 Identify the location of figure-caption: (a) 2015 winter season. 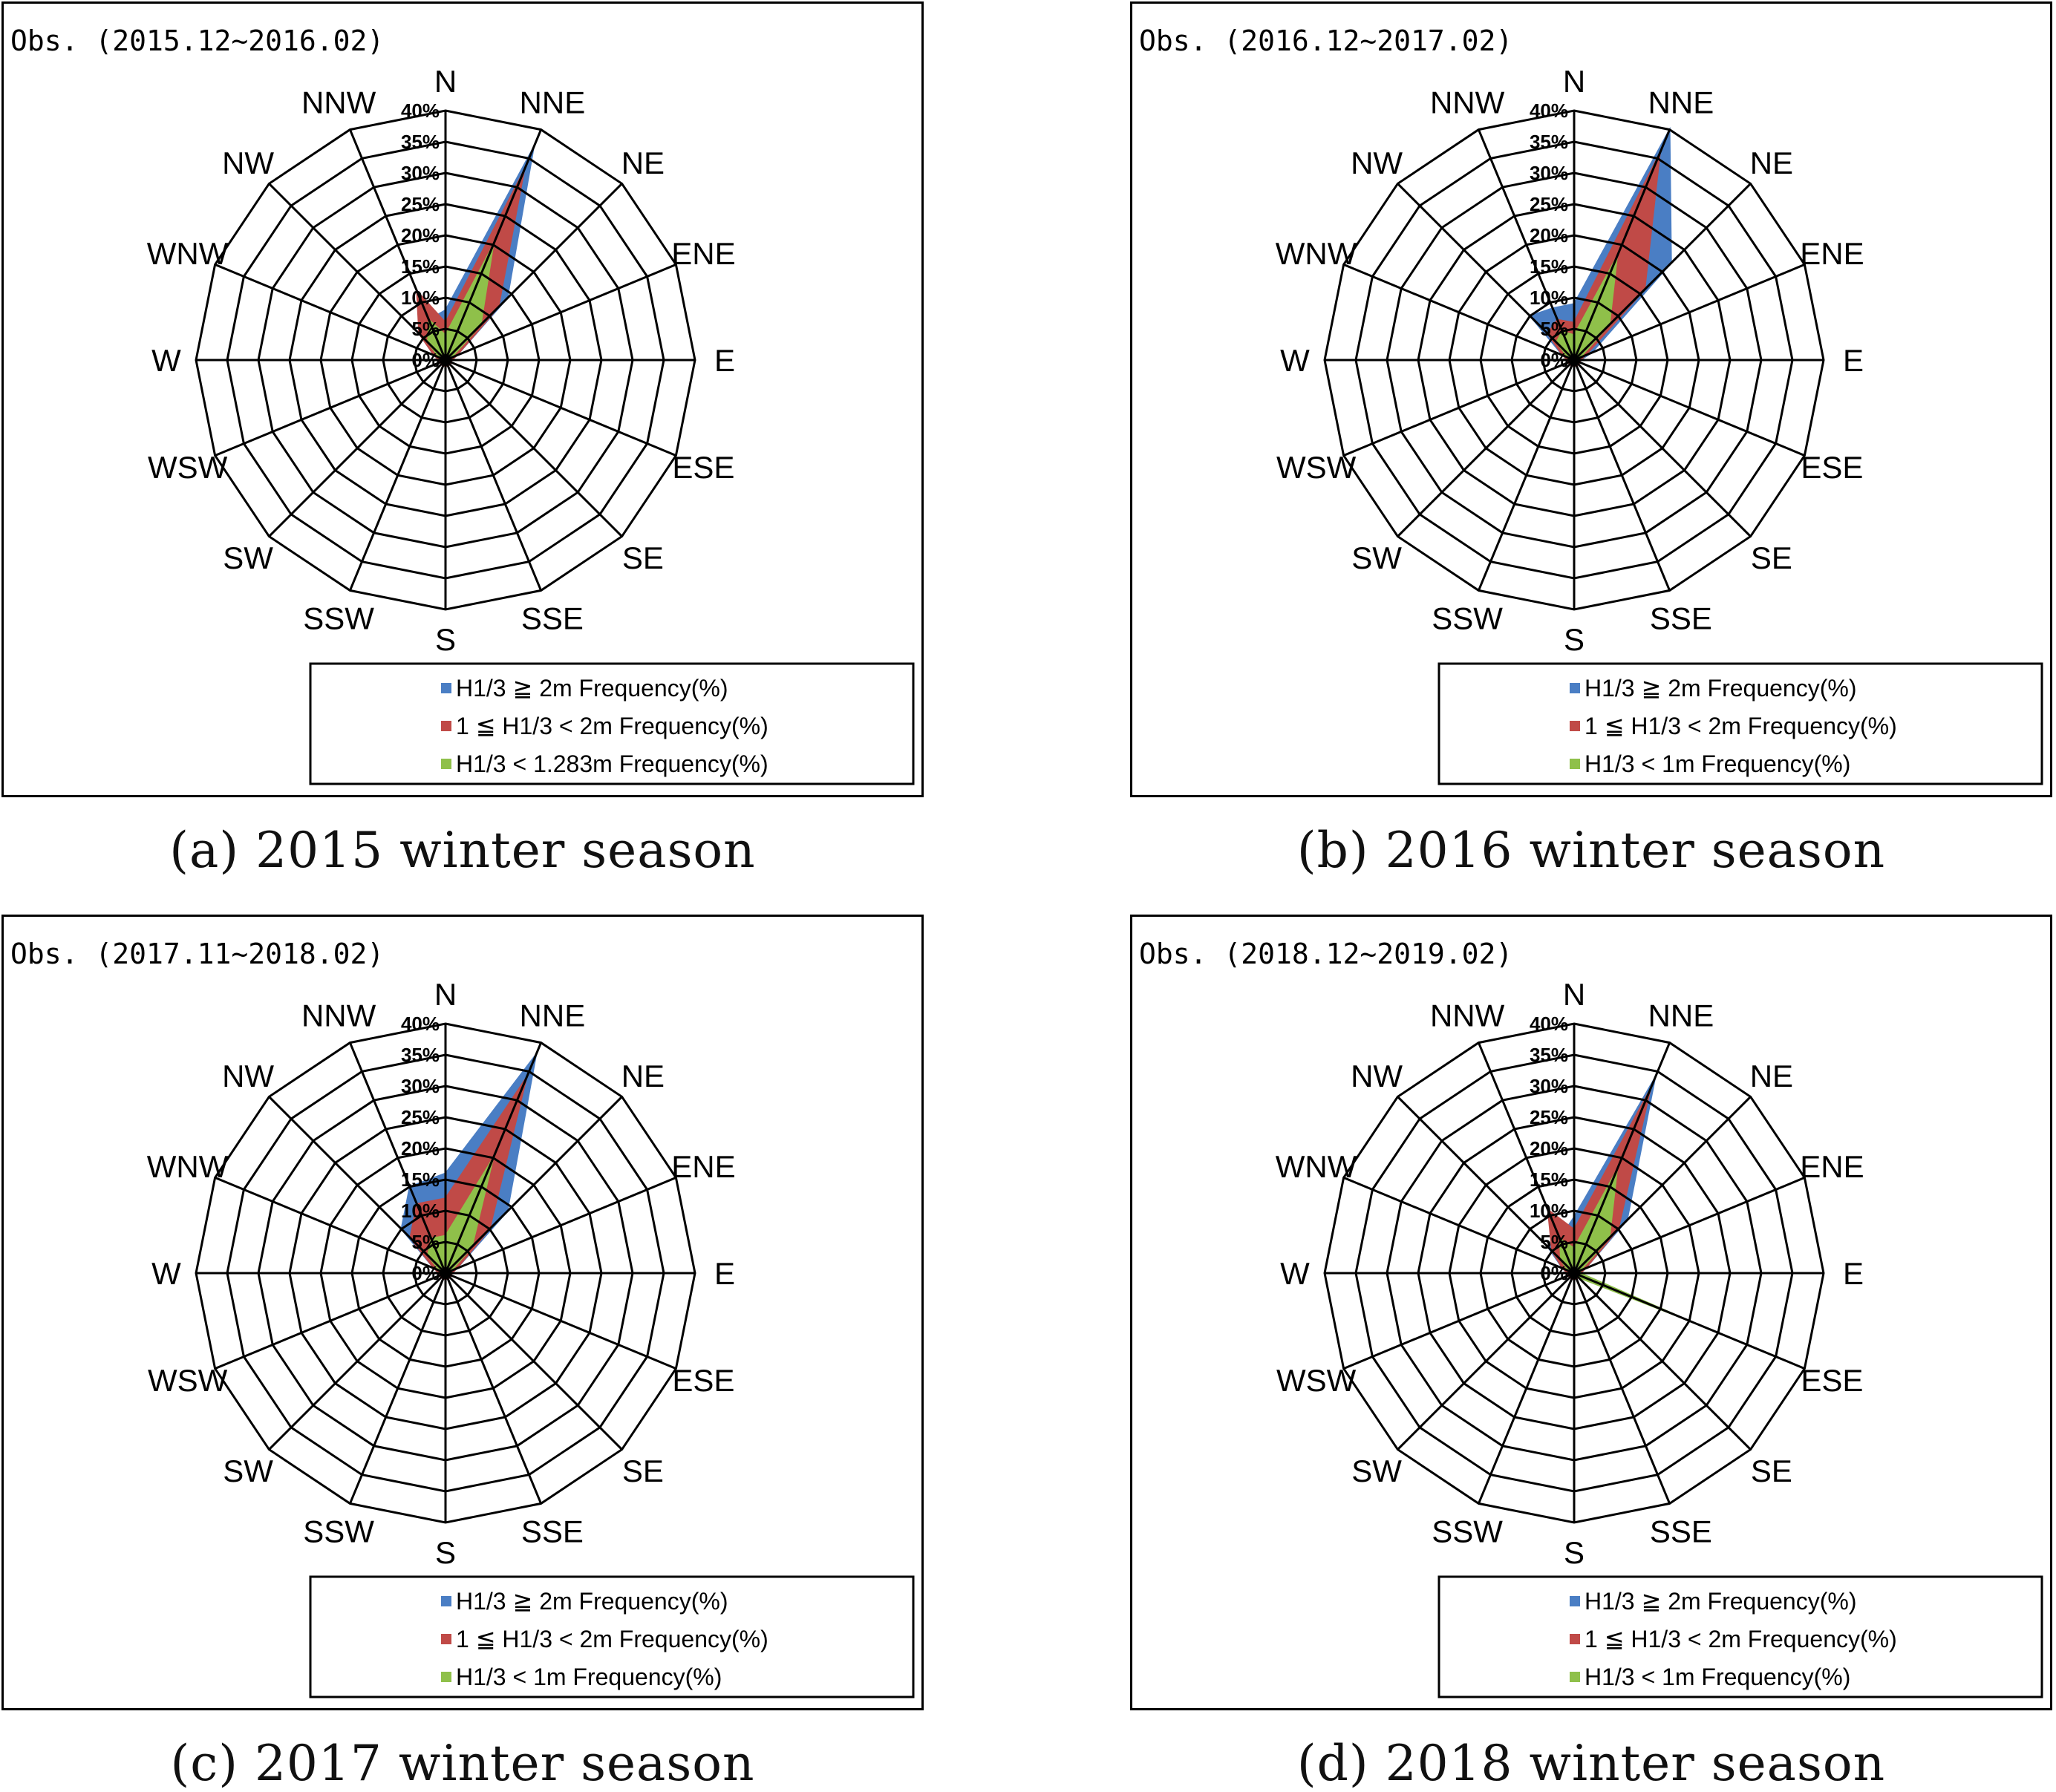
(463, 850).